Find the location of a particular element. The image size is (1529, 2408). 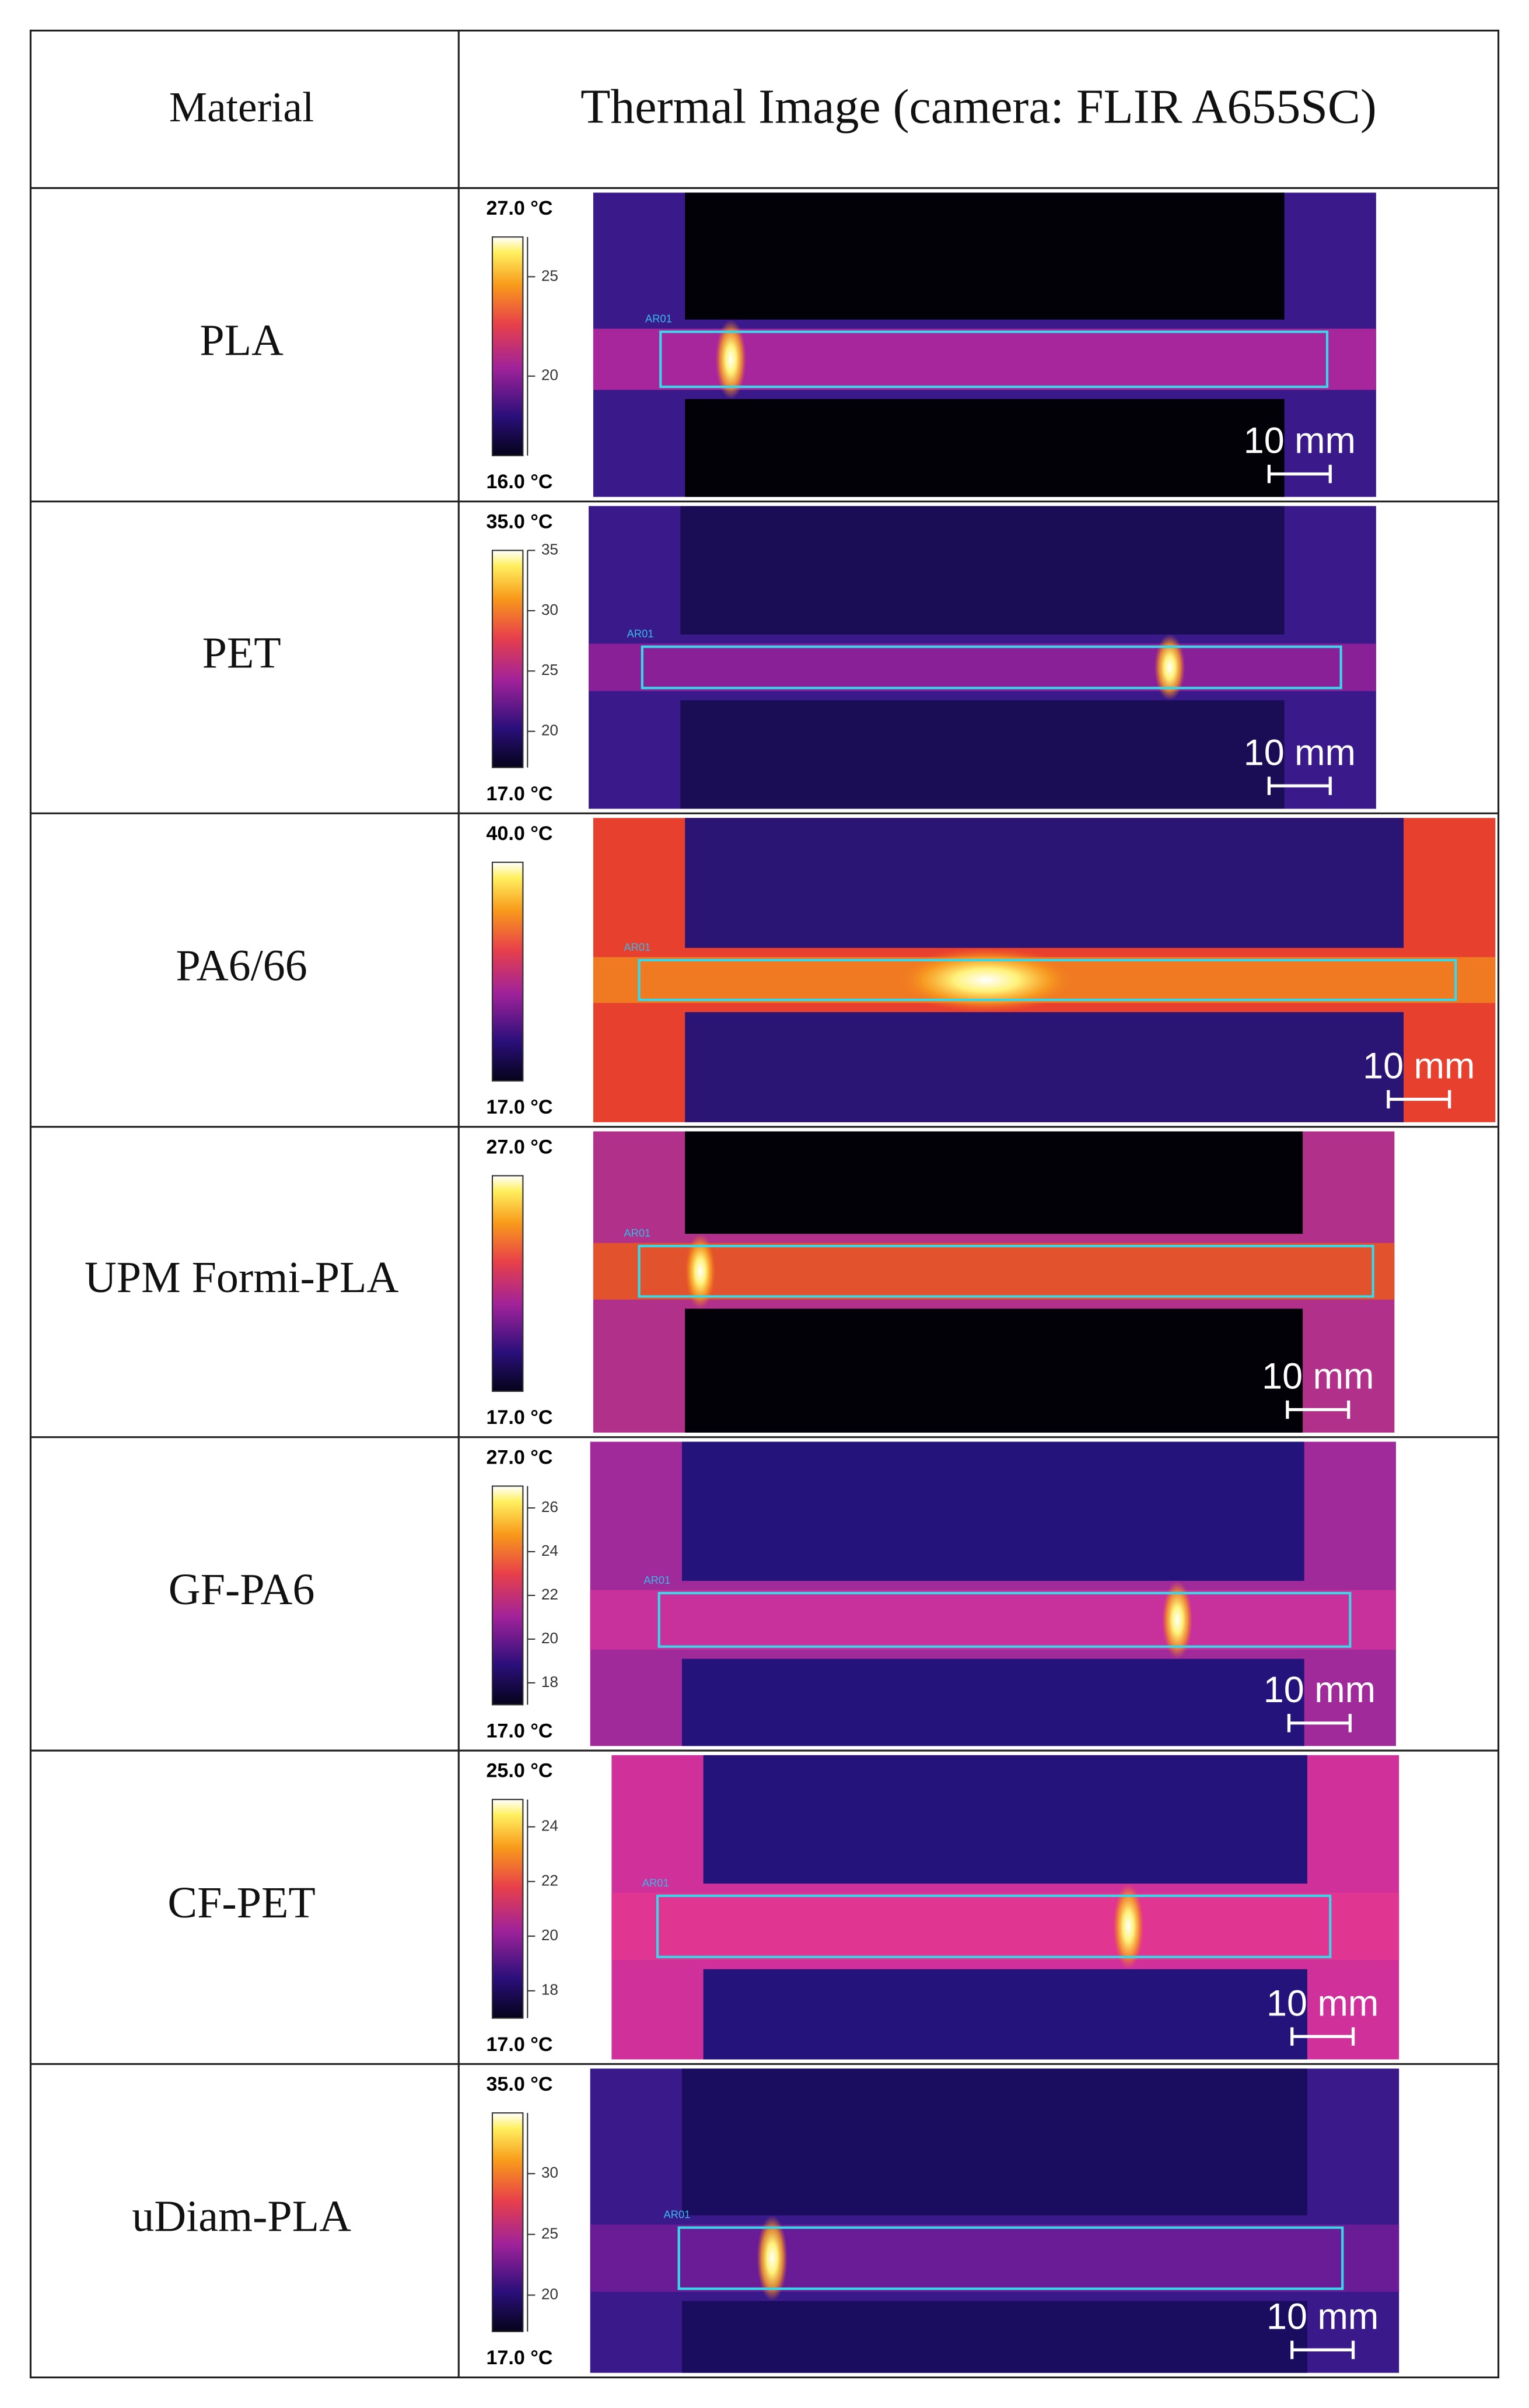

min-temp-label: 16.0 °C is located at coordinates (519, 482).